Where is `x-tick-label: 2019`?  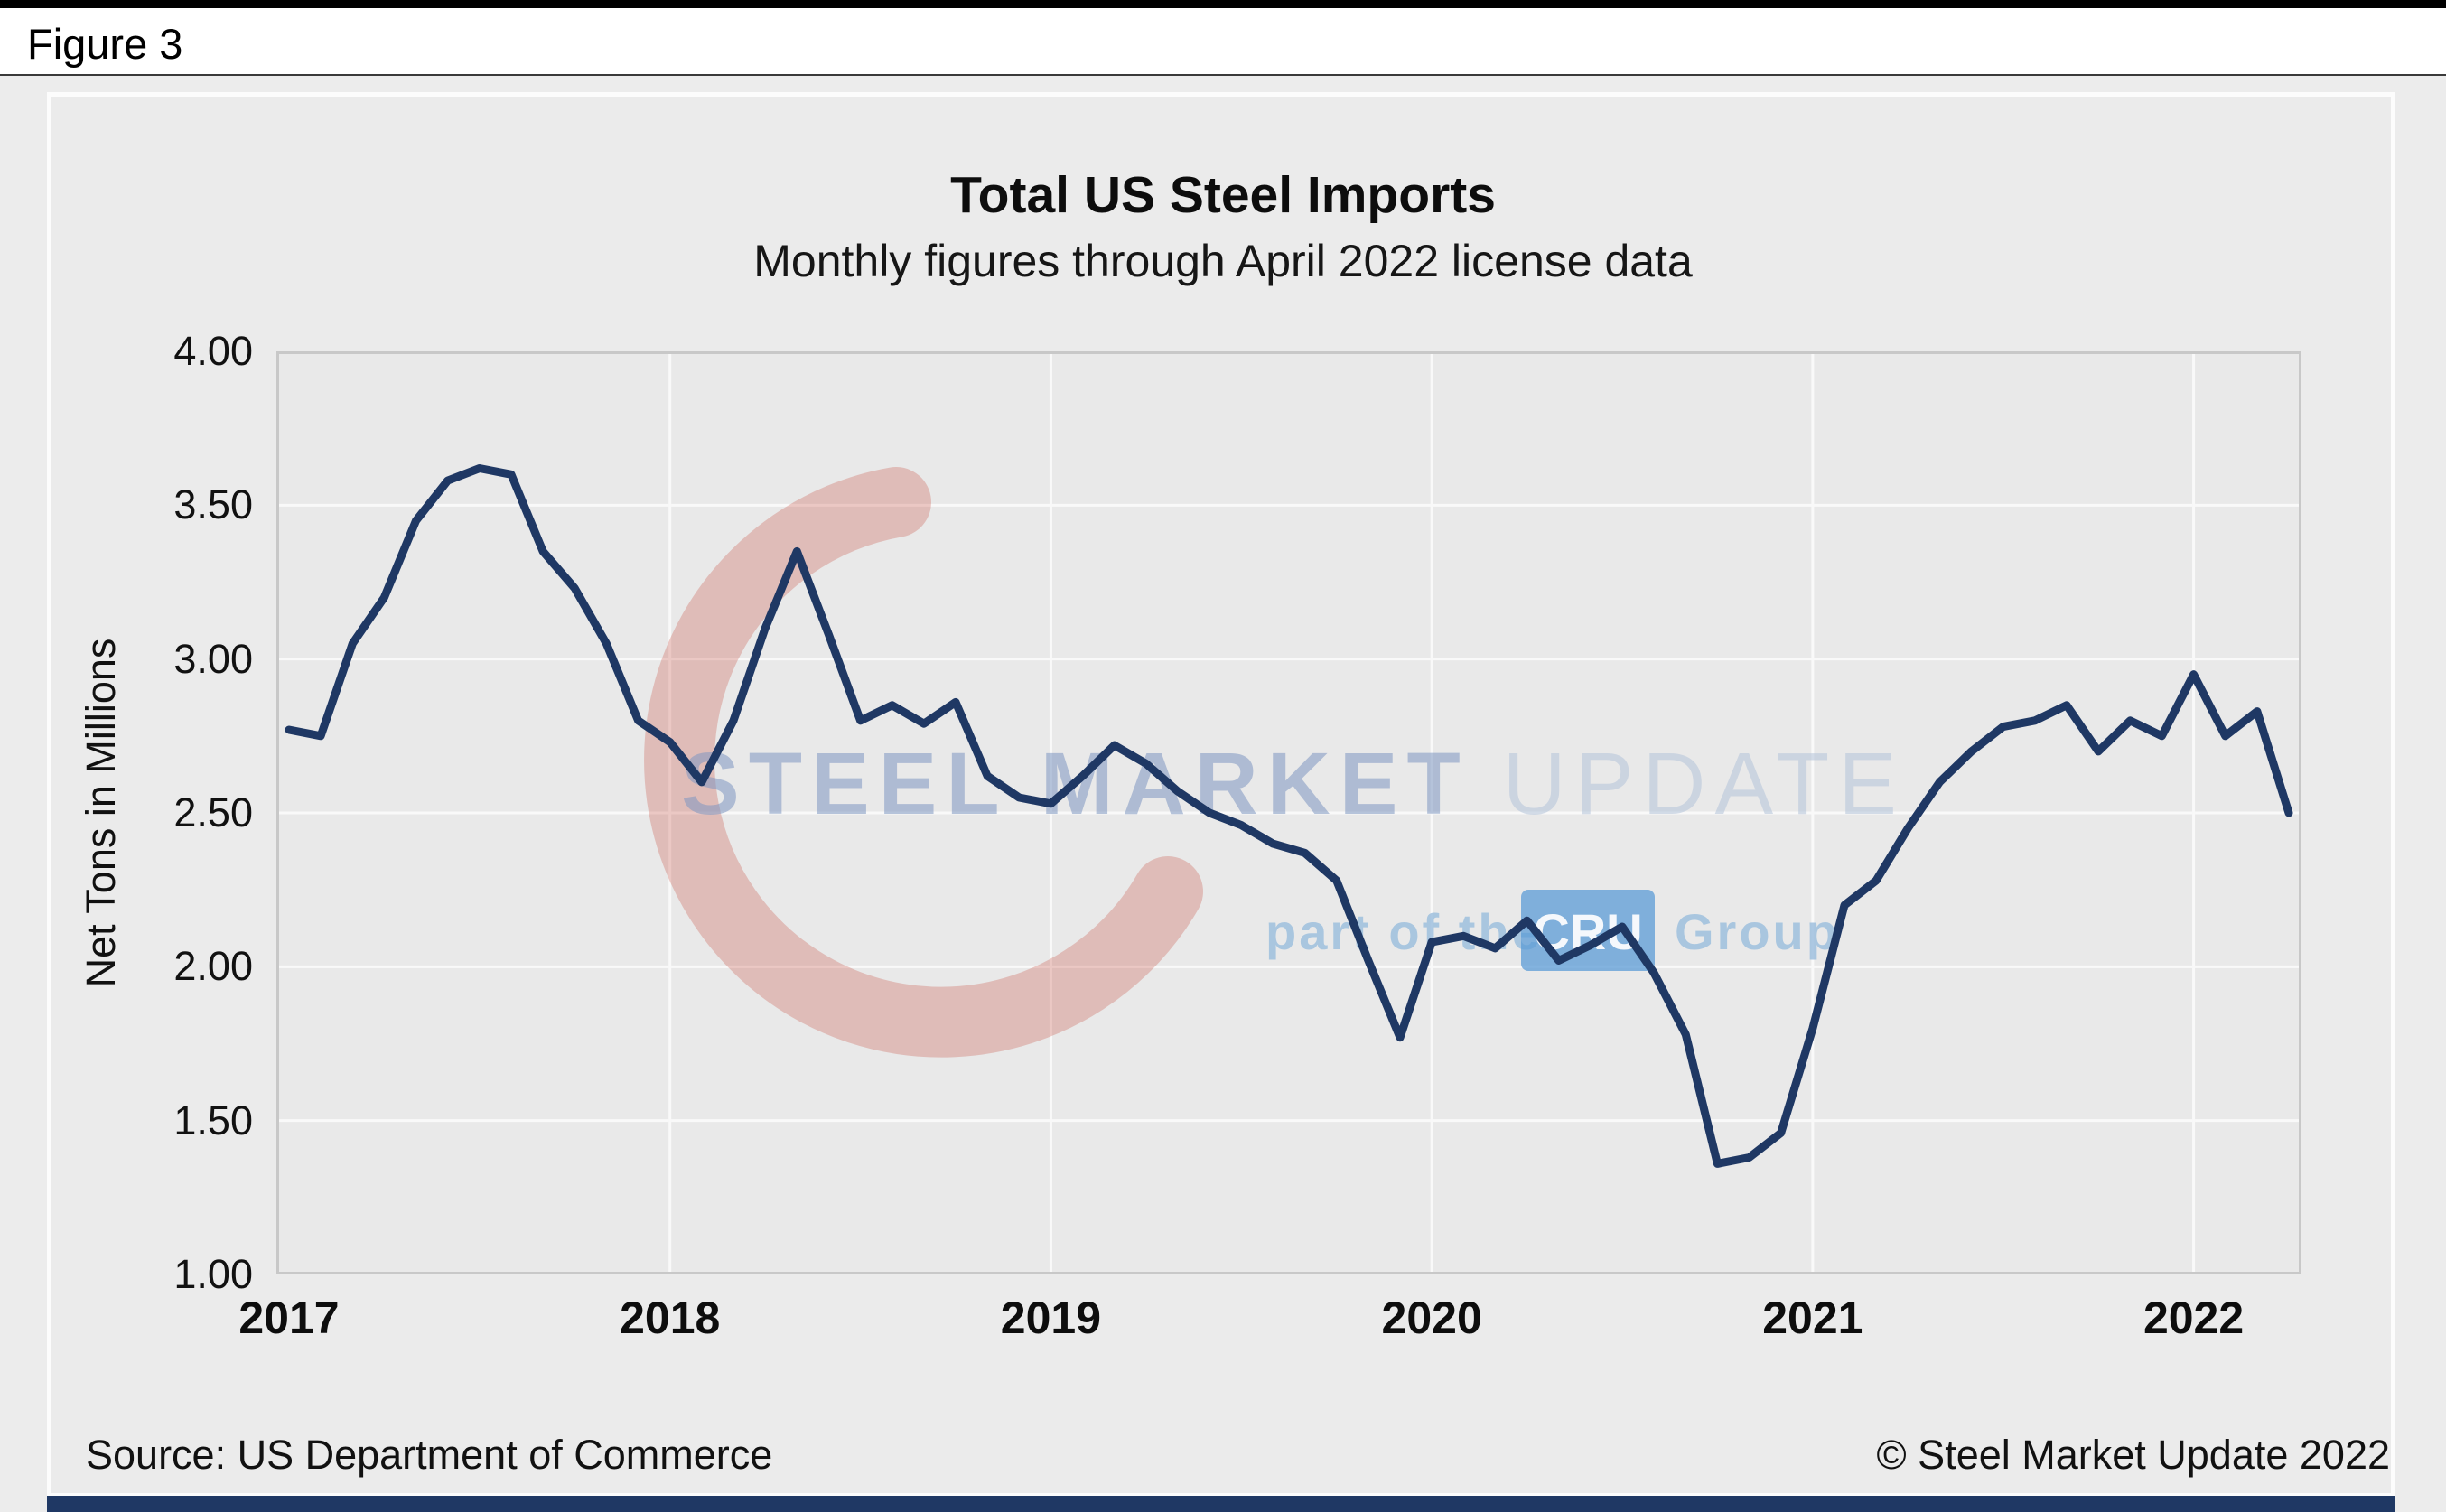
x-tick-label: 2019 is located at coordinates (1051, 1318).